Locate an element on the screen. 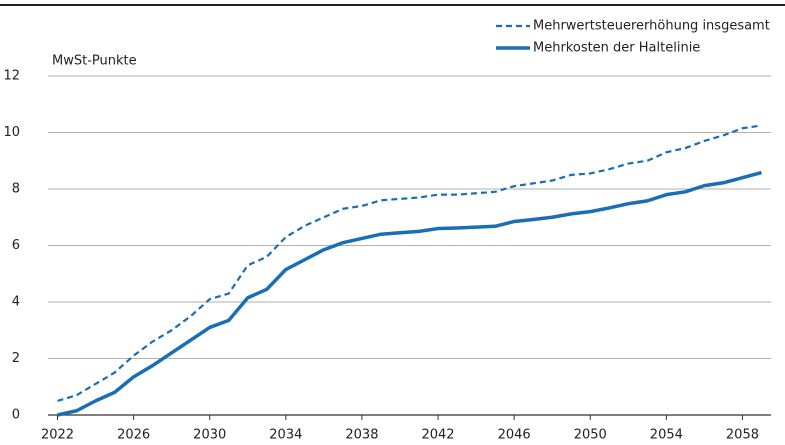 The image size is (785, 445). x-tick-label: 2030 is located at coordinates (209, 435).